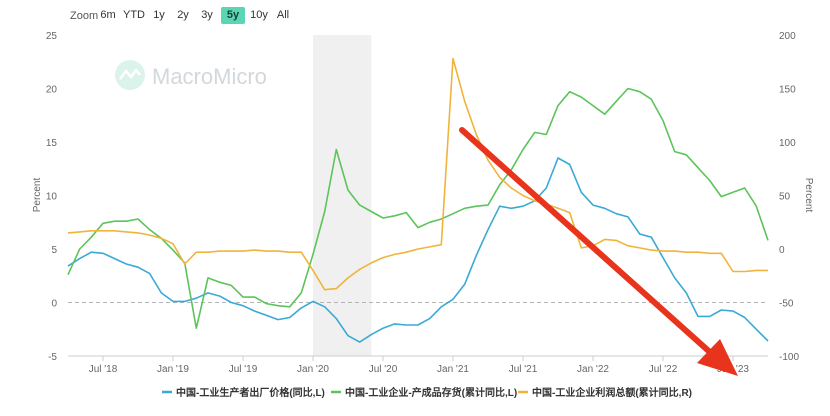 The image size is (830, 416). Describe the element at coordinates (52, 36) in the screenshot. I see `y-left-tick-label: 25` at that location.